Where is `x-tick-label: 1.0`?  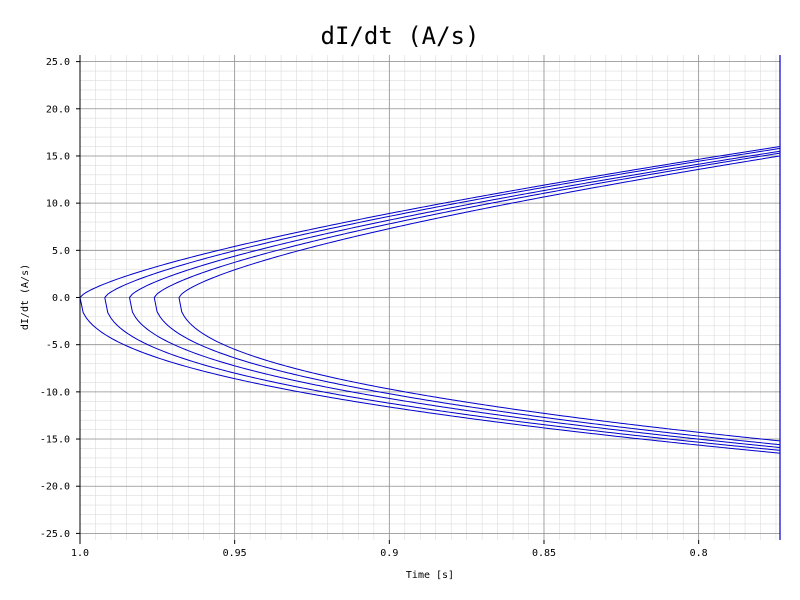 x-tick-label: 1.0 is located at coordinates (80, 553).